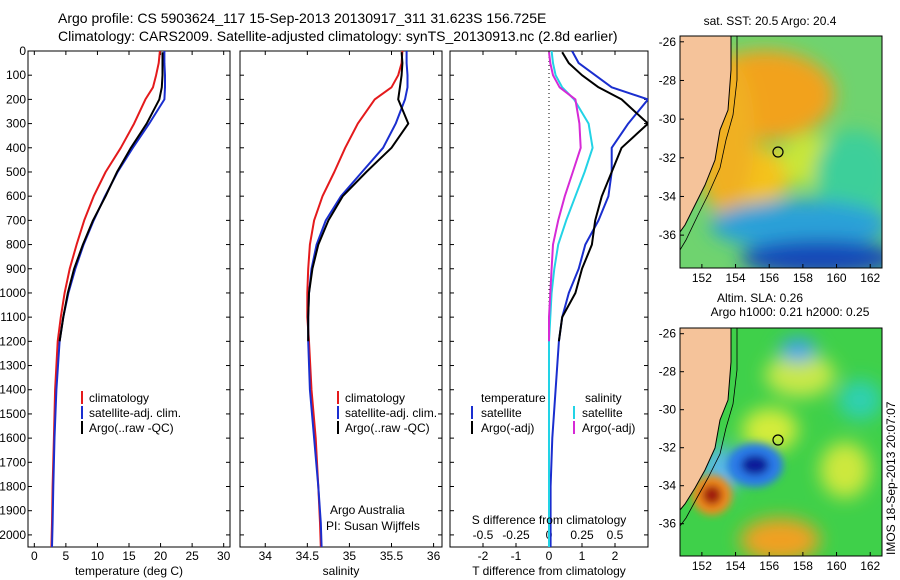 The width and height of the screenshot is (900, 580). What do you see at coordinates (266, 556) in the screenshot?
I see `salinity-xtick-label: 34` at bounding box center [266, 556].